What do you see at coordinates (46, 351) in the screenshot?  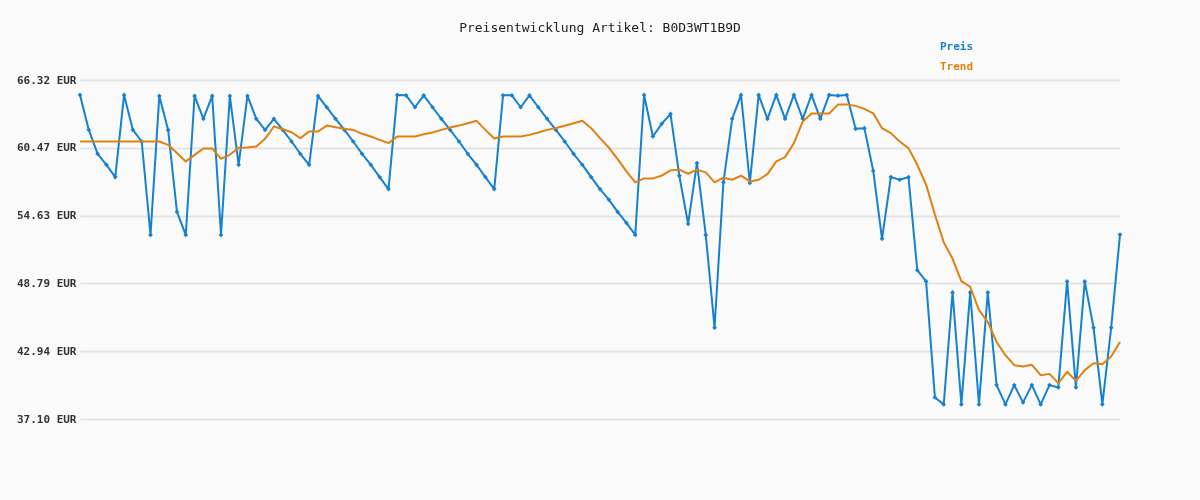 I see `y-tick-label: 42.94 EUR` at bounding box center [46, 351].